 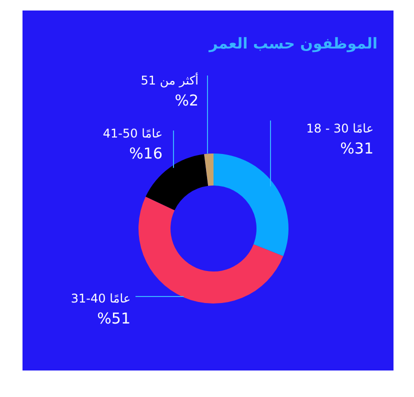 I want to click on slice-label: 31-40 عامًا, so click(x=100, y=299).